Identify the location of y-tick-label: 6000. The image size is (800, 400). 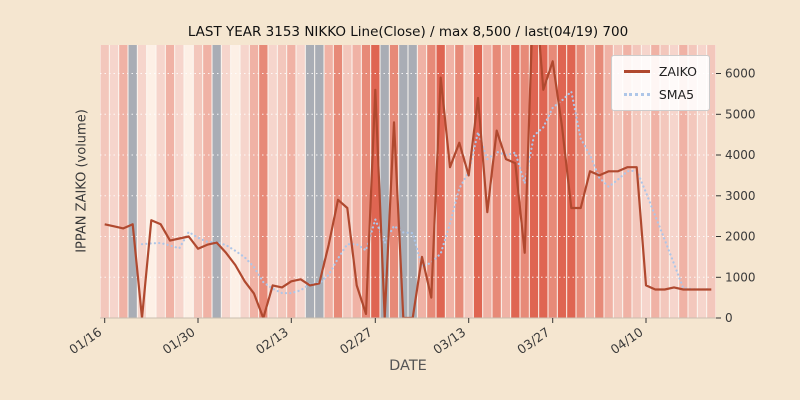
(740, 74).